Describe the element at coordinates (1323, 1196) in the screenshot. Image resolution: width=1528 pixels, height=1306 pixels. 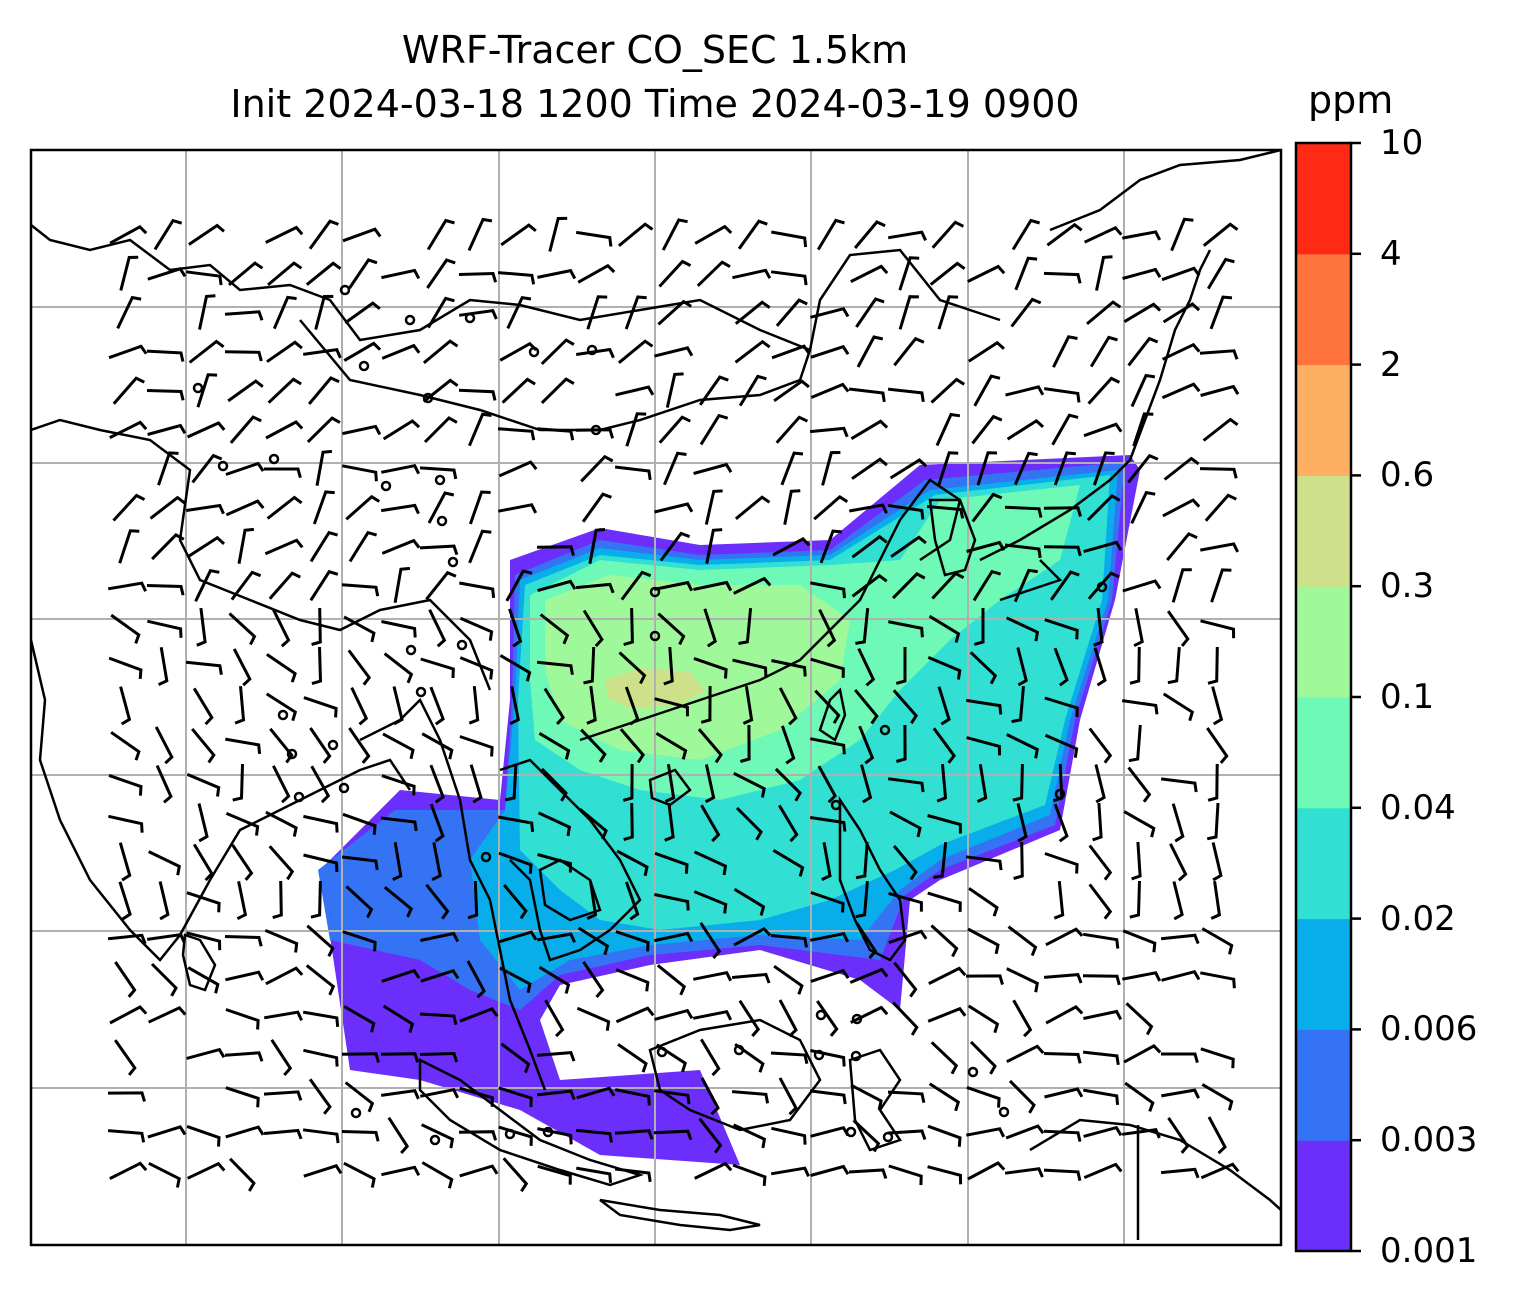
I see `colorbar-segment` at that location.